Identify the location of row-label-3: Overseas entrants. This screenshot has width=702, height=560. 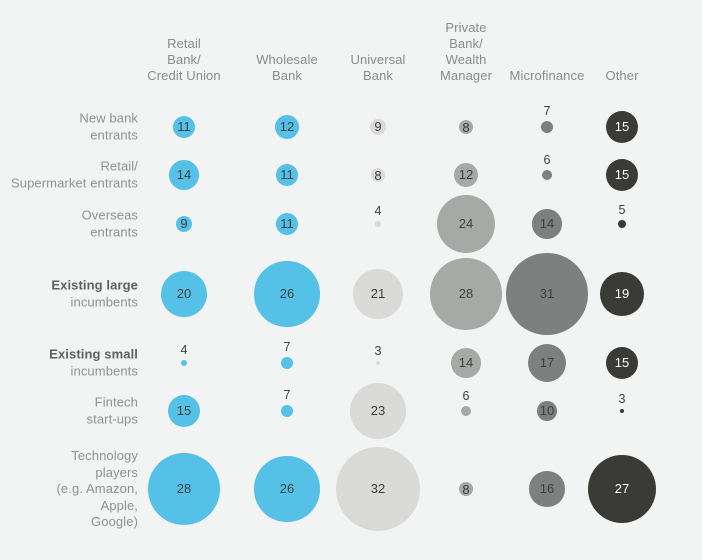
(69, 224).